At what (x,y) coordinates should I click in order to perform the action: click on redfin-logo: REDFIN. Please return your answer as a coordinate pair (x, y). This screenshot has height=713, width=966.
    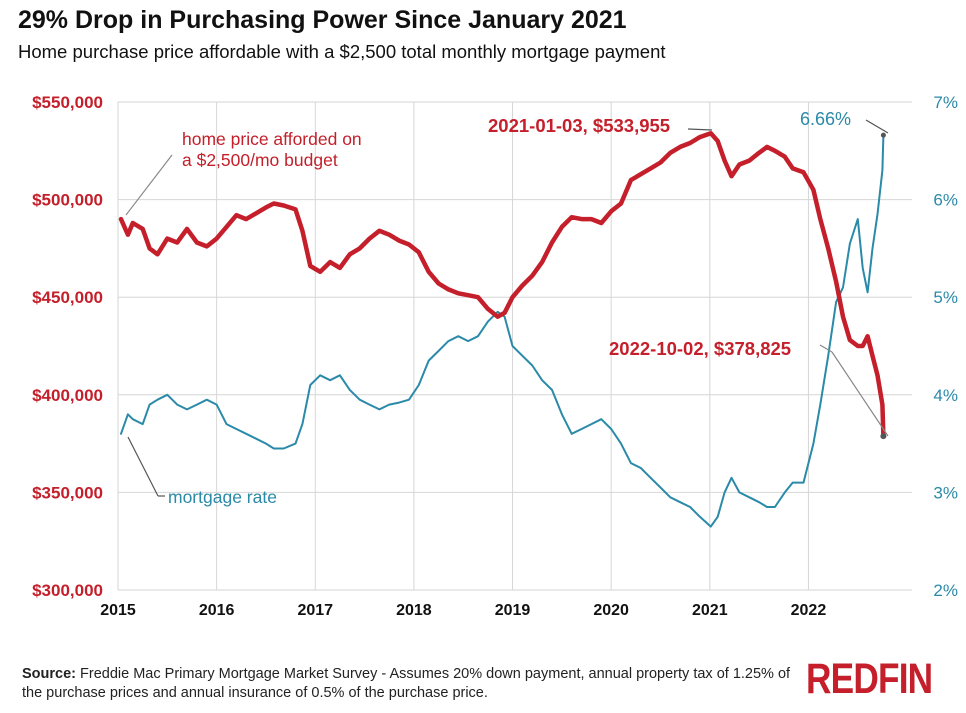
    Looking at the image, I should click on (869, 679).